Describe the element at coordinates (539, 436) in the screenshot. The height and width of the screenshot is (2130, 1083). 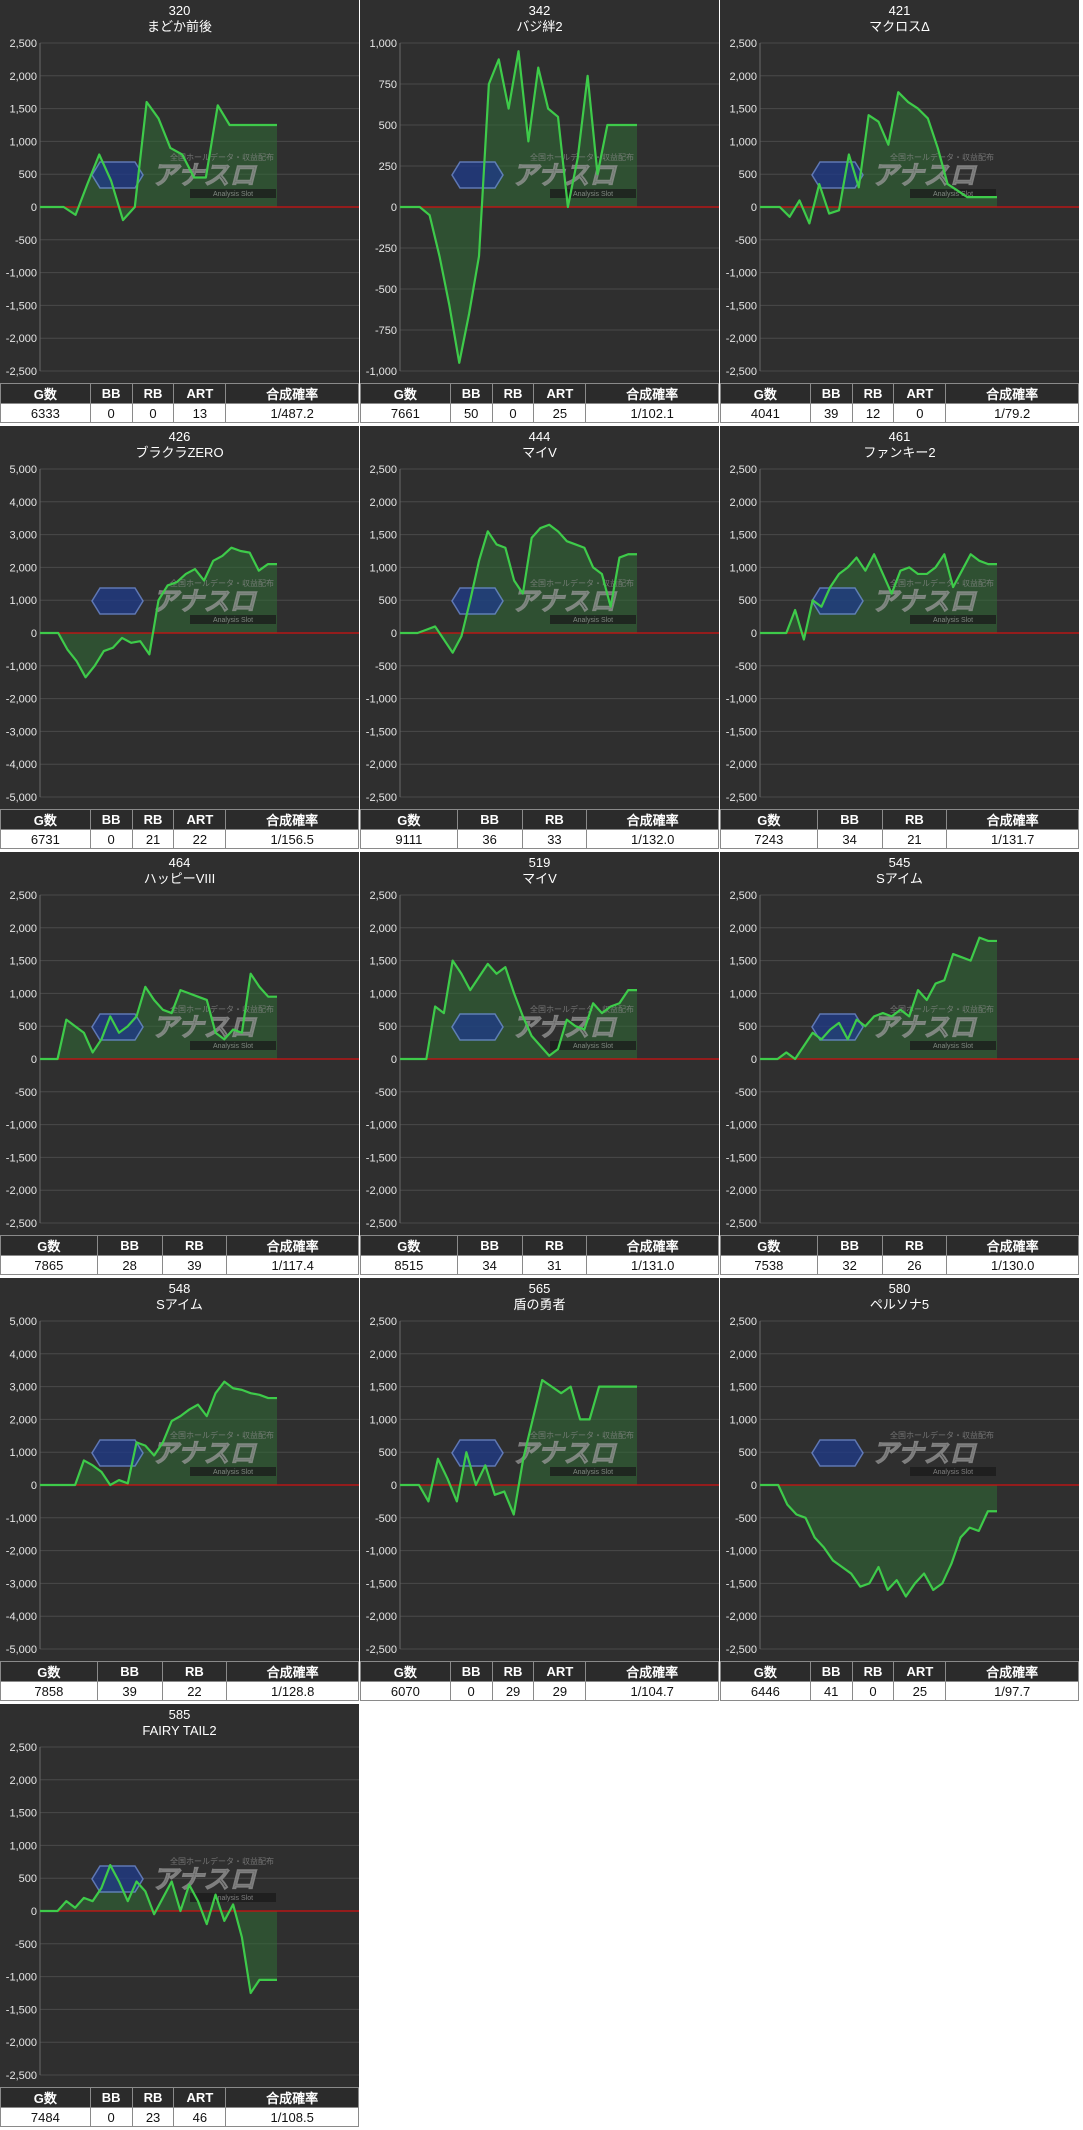
I see `machine-number: 444` at that location.